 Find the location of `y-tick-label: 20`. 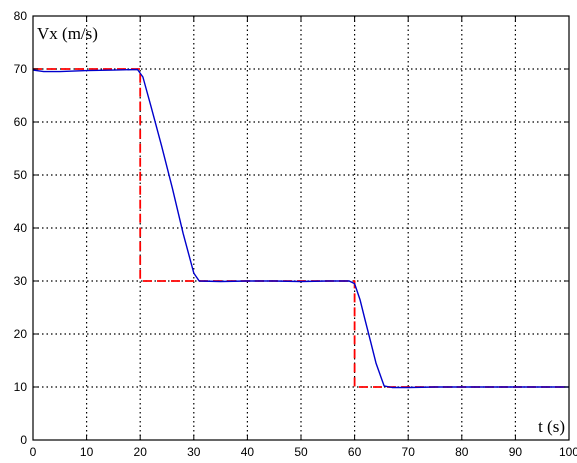

y-tick-label: 20 is located at coordinates (21, 334).